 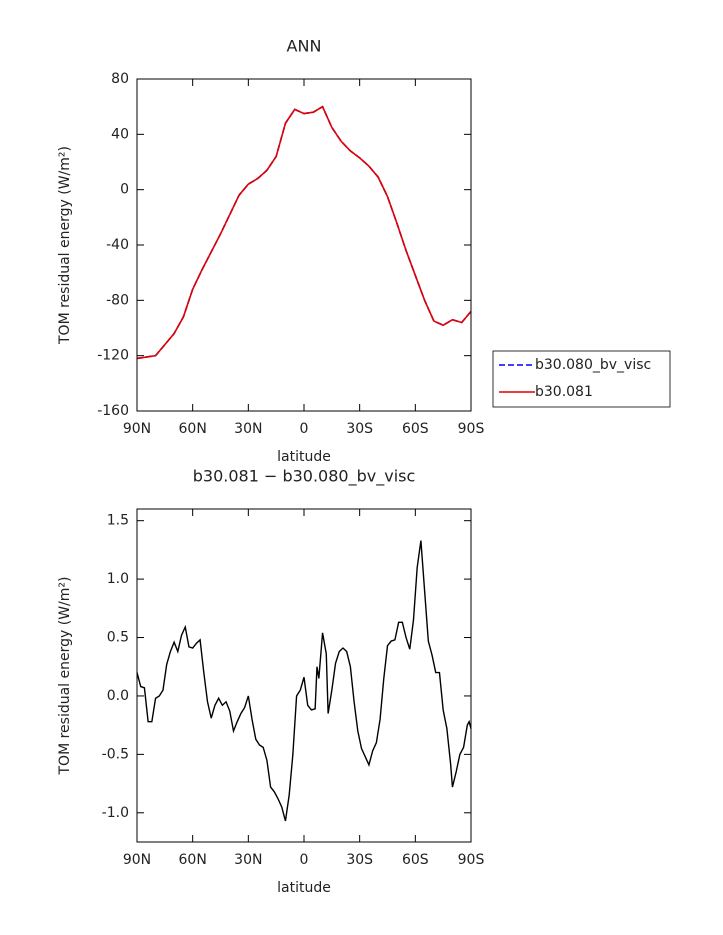 I want to click on y-tick-label: -80, so click(x=117, y=300).